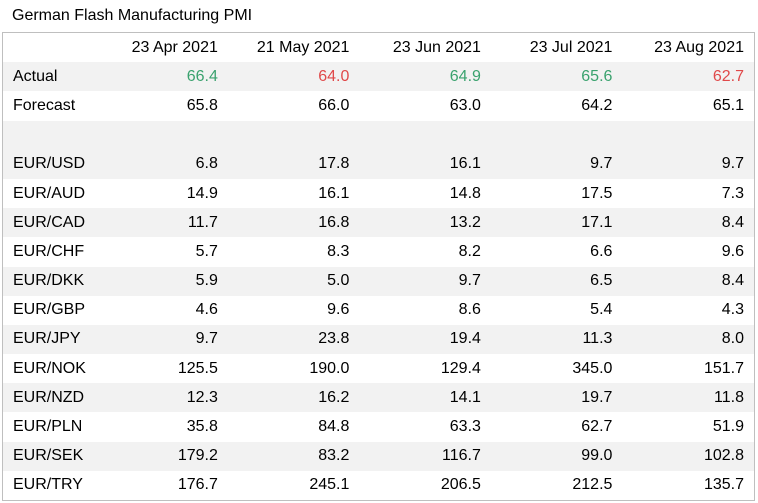 This screenshot has width=758, height=503. Describe the element at coordinates (378, 426) in the screenshot. I see `table-row: EUR/PLN 35.8 84.8 63.3 62.7 51.9` at that location.